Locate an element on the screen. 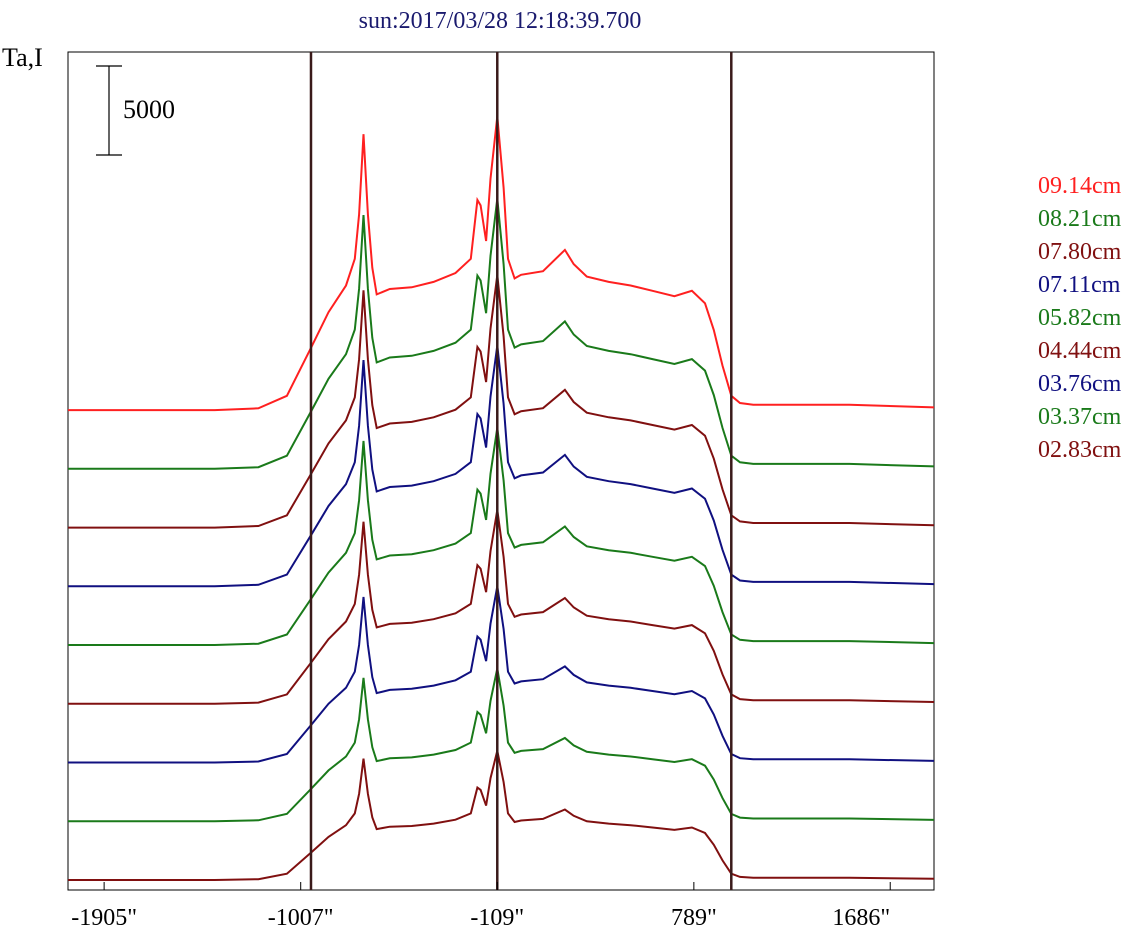 The height and width of the screenshot is (941, 1147). legend-entry-09.14cm: 09.14cm is located at coordinates (1080, 186).